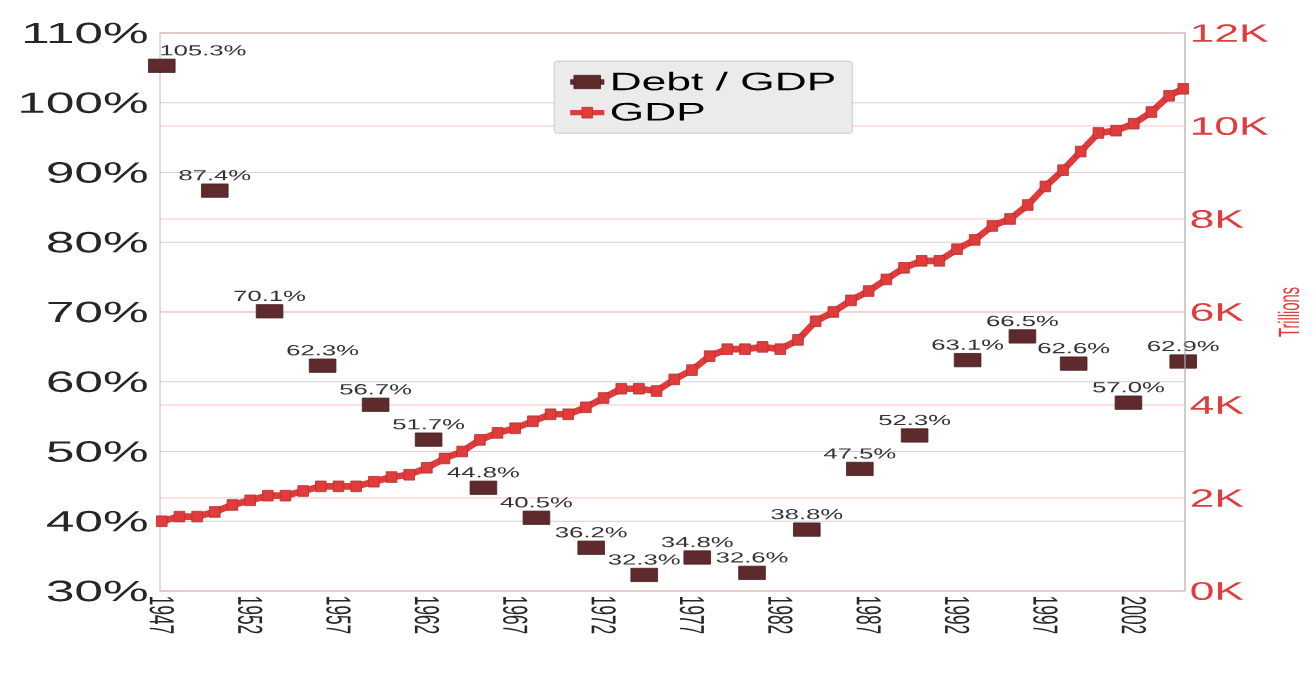 This screenshot has width=1316, height=691. Describe the element at coordinates (697, 542) in the screenshot. I see `data-label: 34.8%` at that location.